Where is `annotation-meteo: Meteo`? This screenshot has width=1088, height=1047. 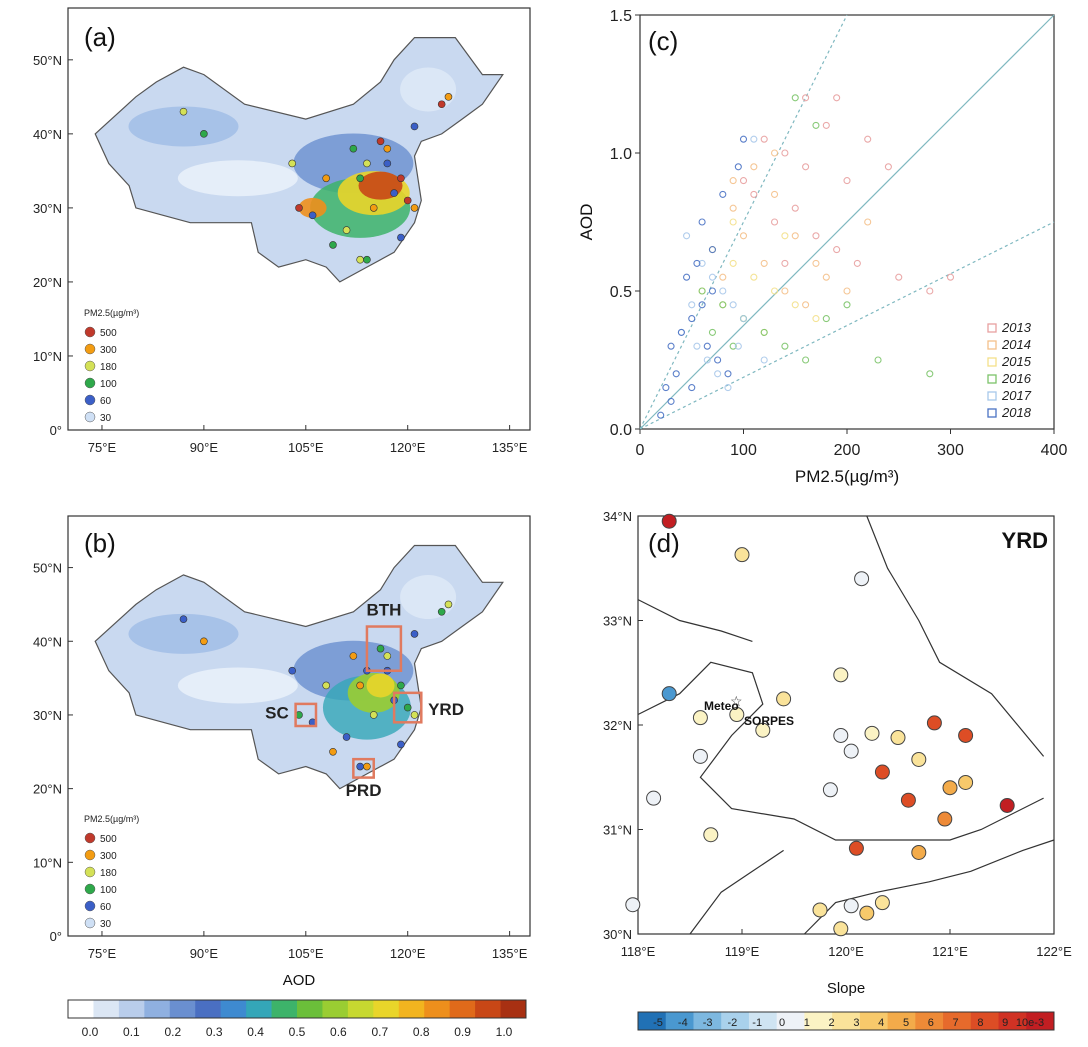
annotation-meteo: Meteo is located at coordinates (721, 706).